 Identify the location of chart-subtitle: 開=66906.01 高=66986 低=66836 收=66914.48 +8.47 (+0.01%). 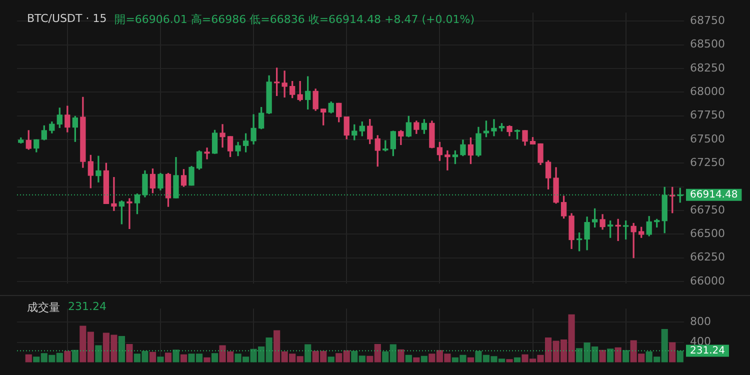
(294, 19).